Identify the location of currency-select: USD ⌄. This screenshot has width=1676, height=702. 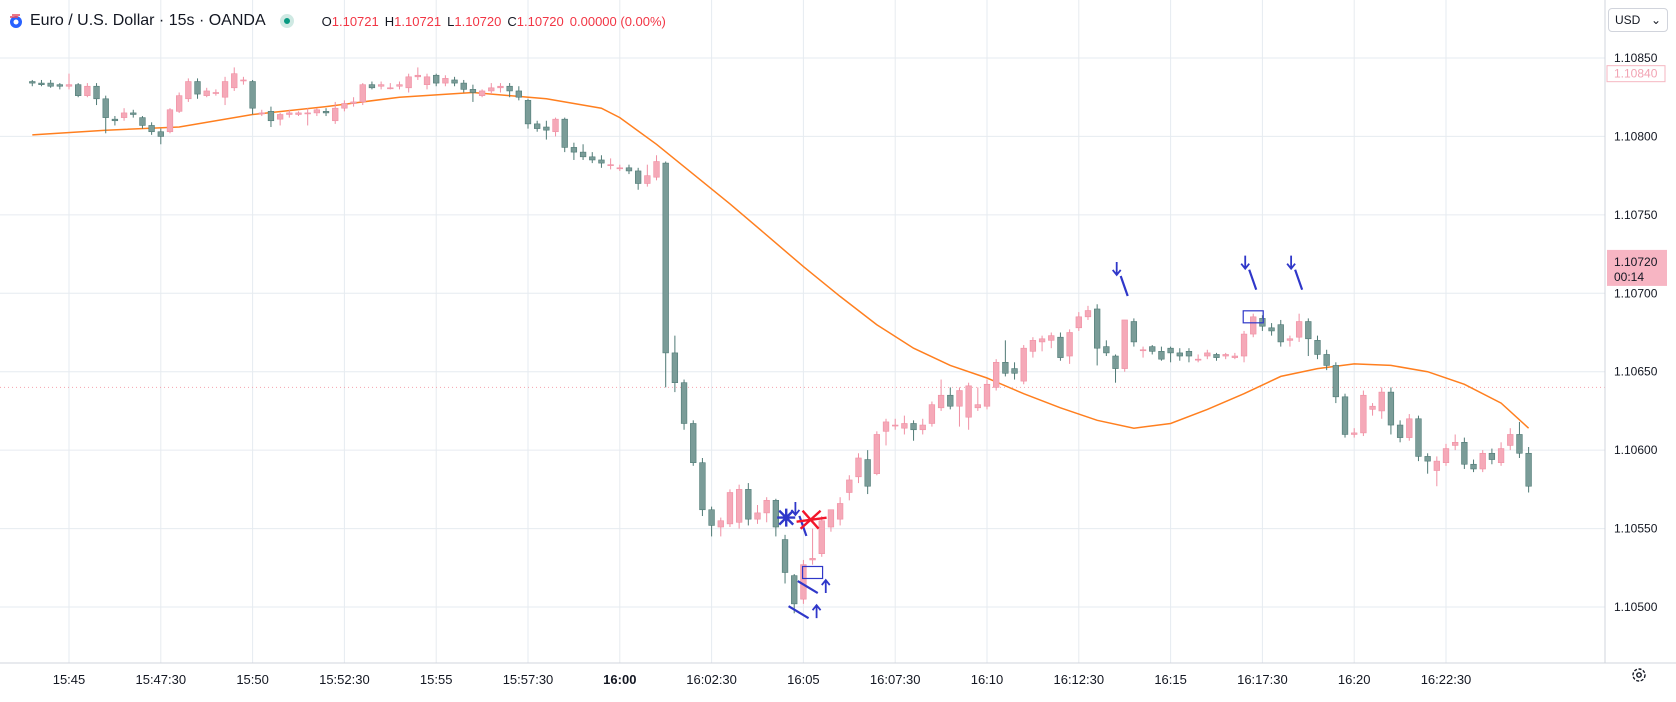
(1638, 20).